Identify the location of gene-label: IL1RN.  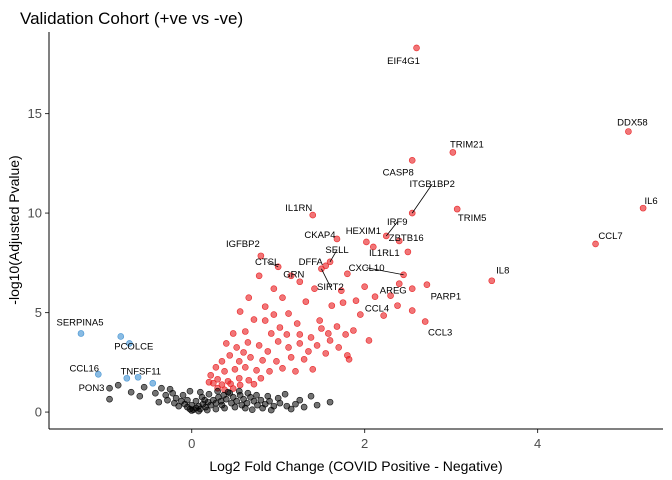
(298, 208).